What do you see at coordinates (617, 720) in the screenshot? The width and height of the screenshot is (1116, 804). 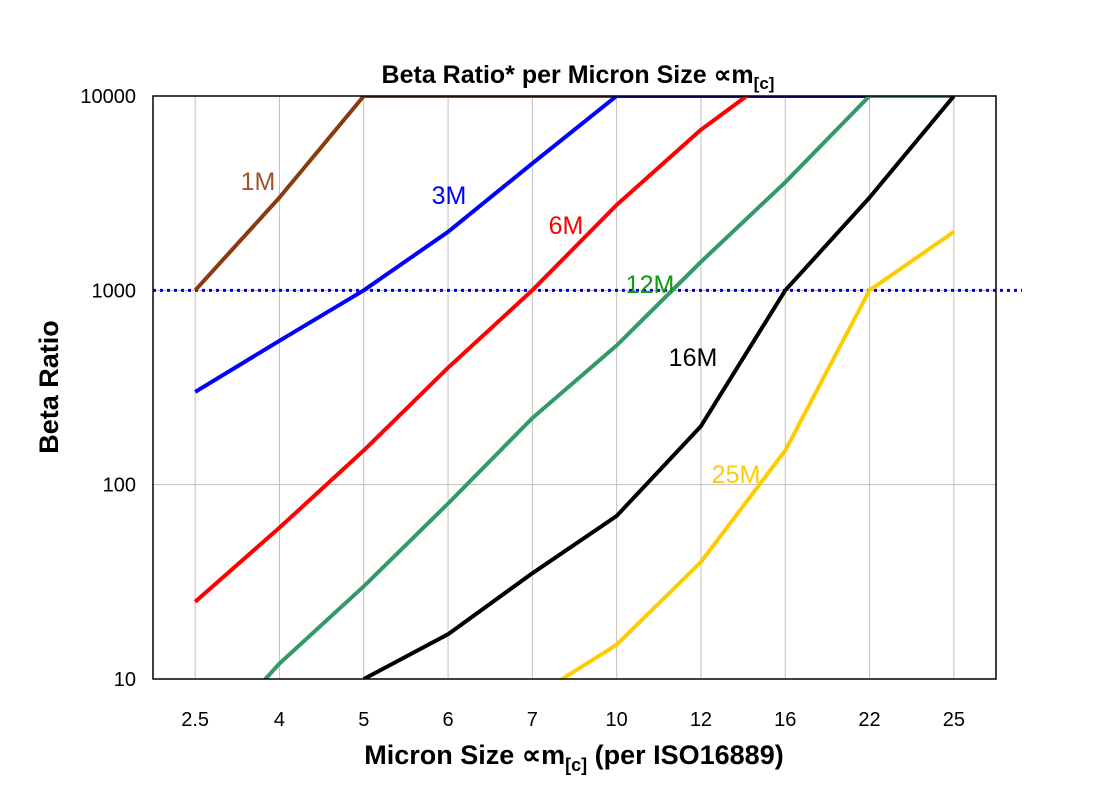 I see `x-tick-label: 10` at bounding box center [617, 720].